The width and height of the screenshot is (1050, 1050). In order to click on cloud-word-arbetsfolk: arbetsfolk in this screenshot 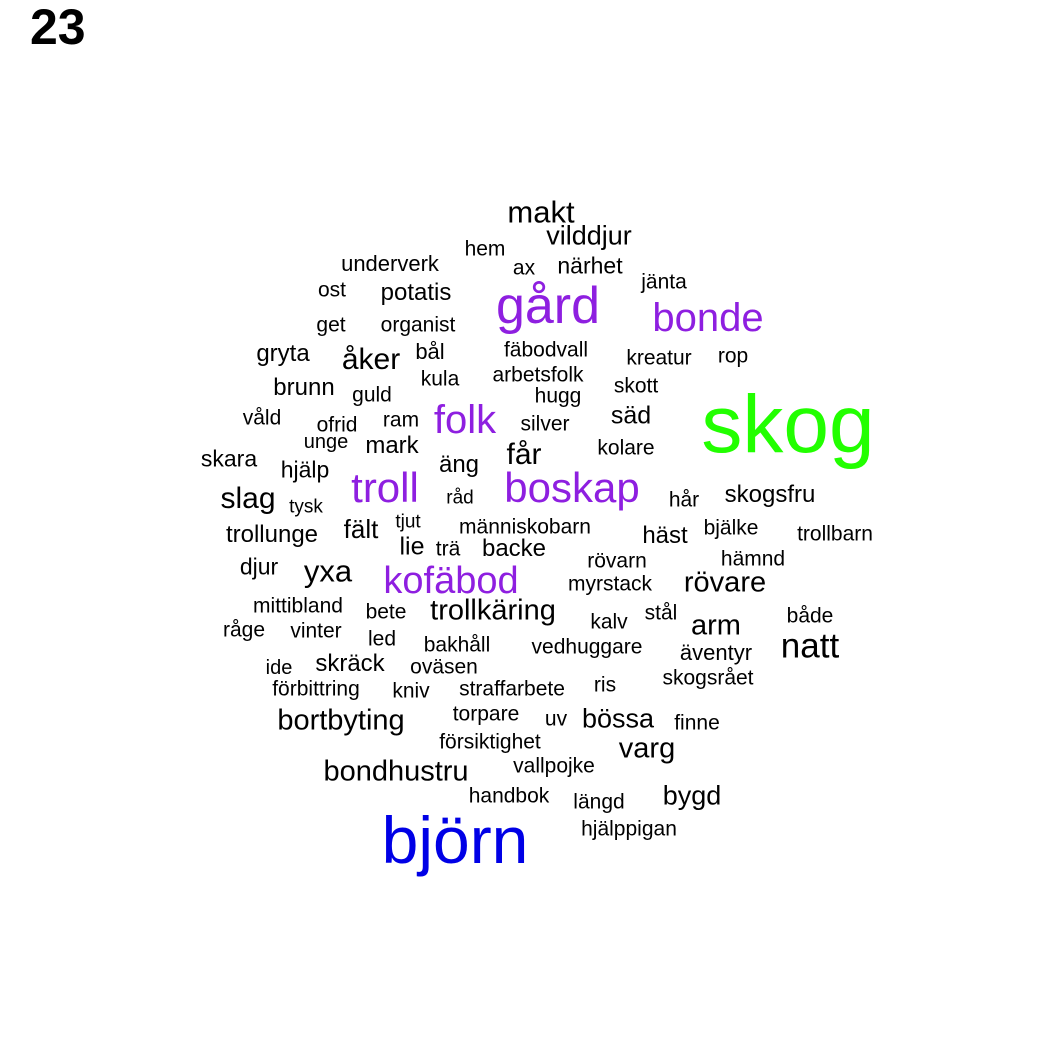, I will do `click(538, 375)`.